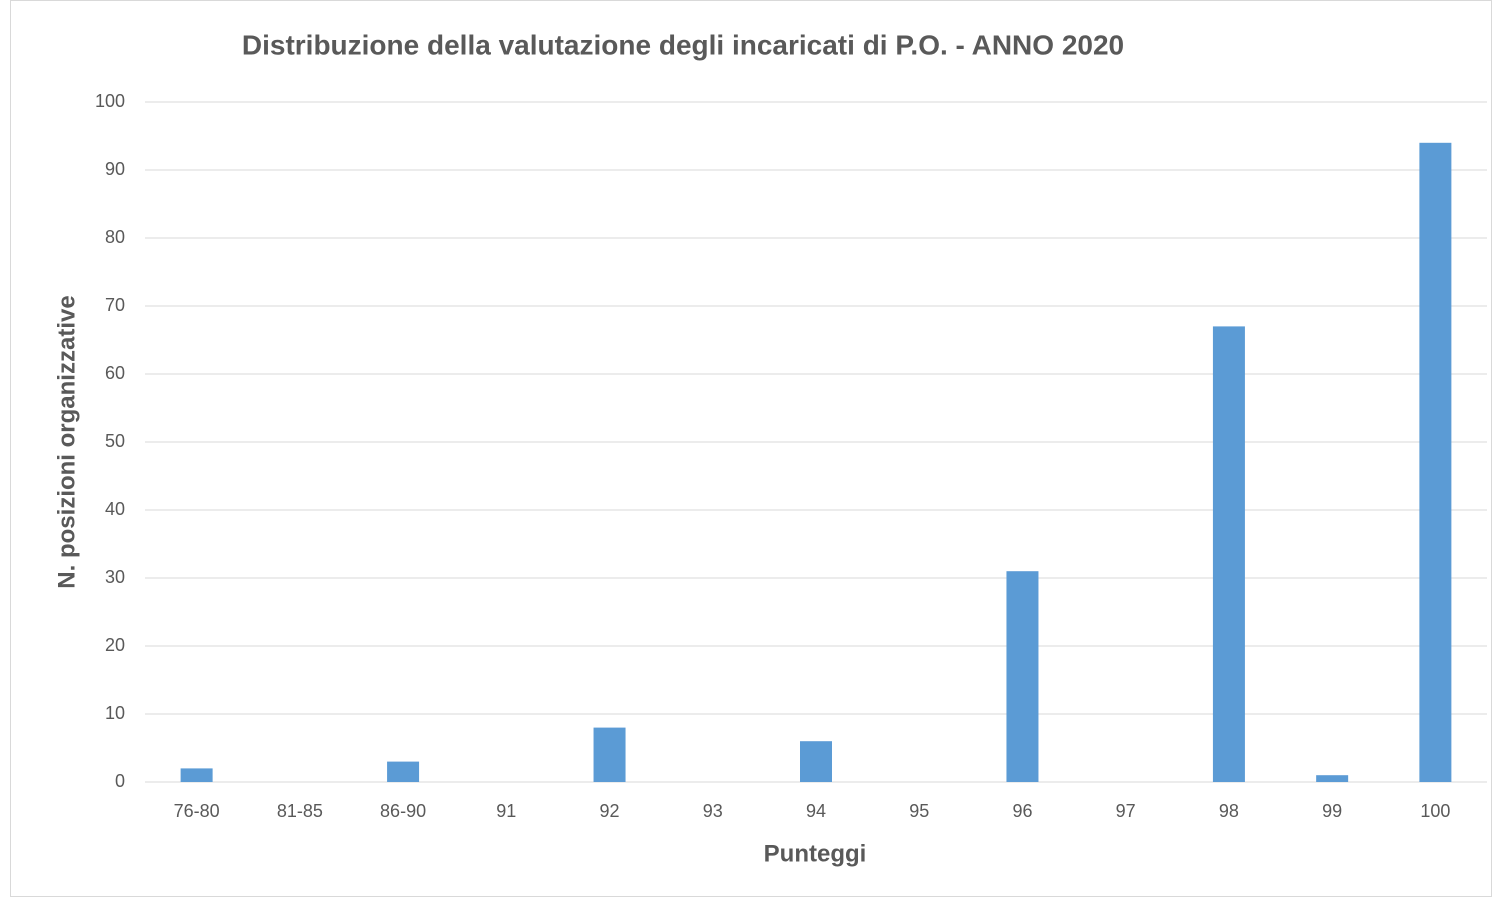 The image size is (1493, 898). I want to click on y-tick-label: 80, so click(115, 237).